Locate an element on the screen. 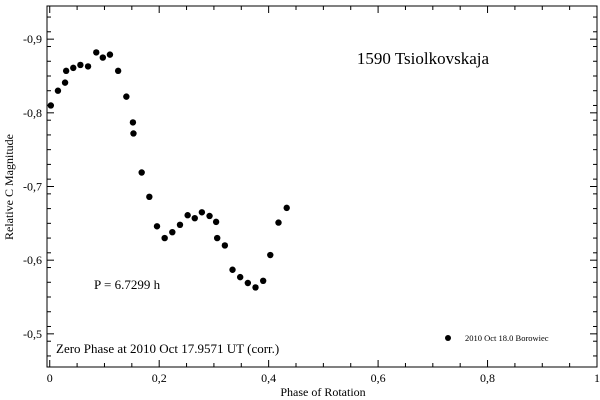 The image size is (600, 400). x-tick-label: 0,8 is located at coordinates (487, 378).